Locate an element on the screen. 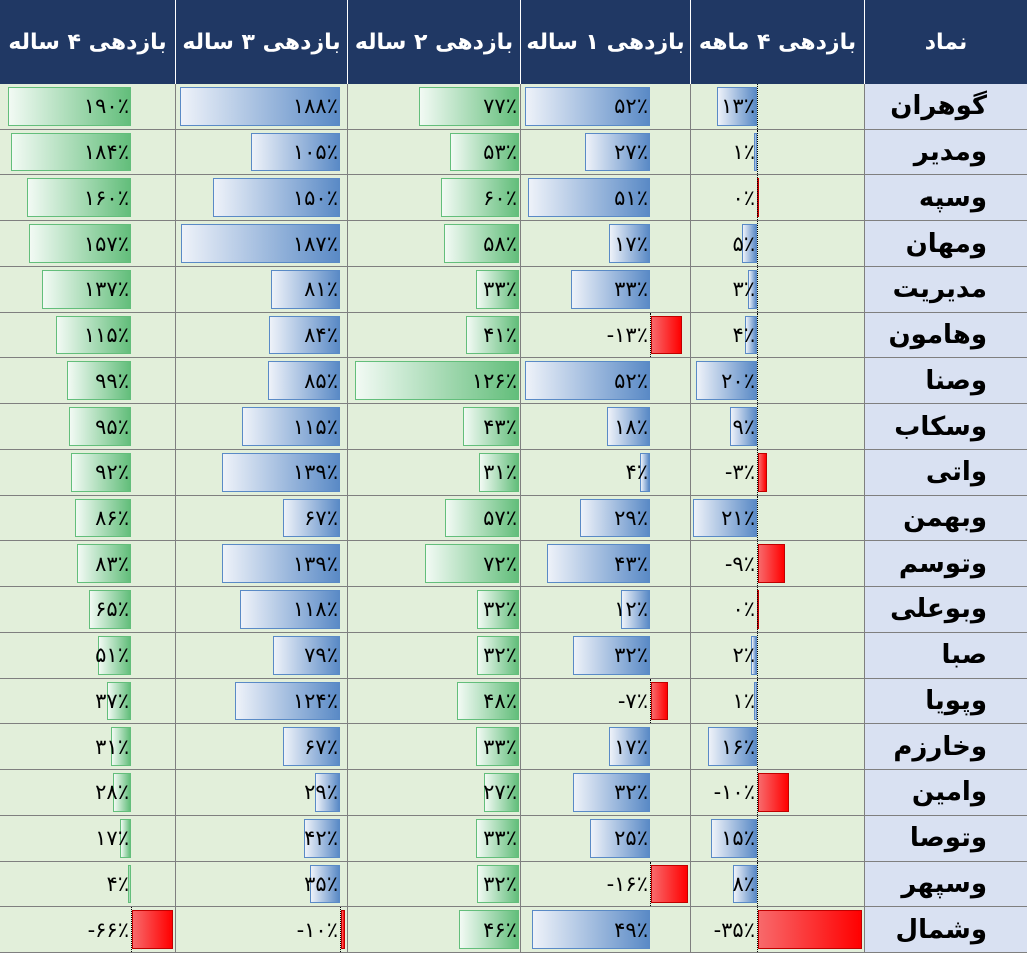 The height and width of the screenshot is (953, 1027). return-3-year-cell: ۱۲۴٪ is located at coordinates (262, 701).